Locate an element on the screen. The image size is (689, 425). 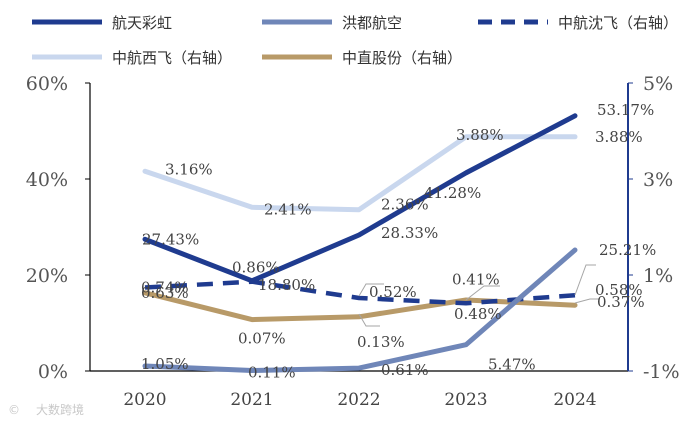
legend-label: 中航沈飞（右轴） is located at coordinates (618, 23).